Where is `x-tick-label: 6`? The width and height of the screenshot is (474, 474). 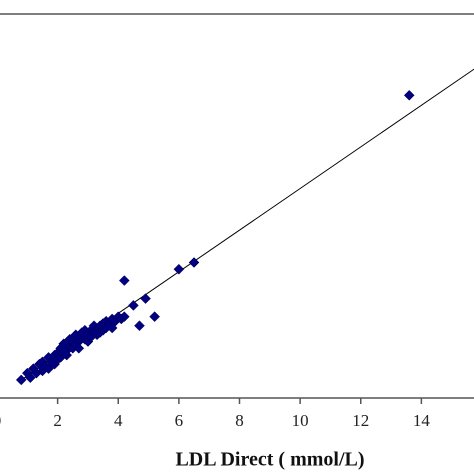 x-tick-label: 6 is located at coordinates (179, 420).